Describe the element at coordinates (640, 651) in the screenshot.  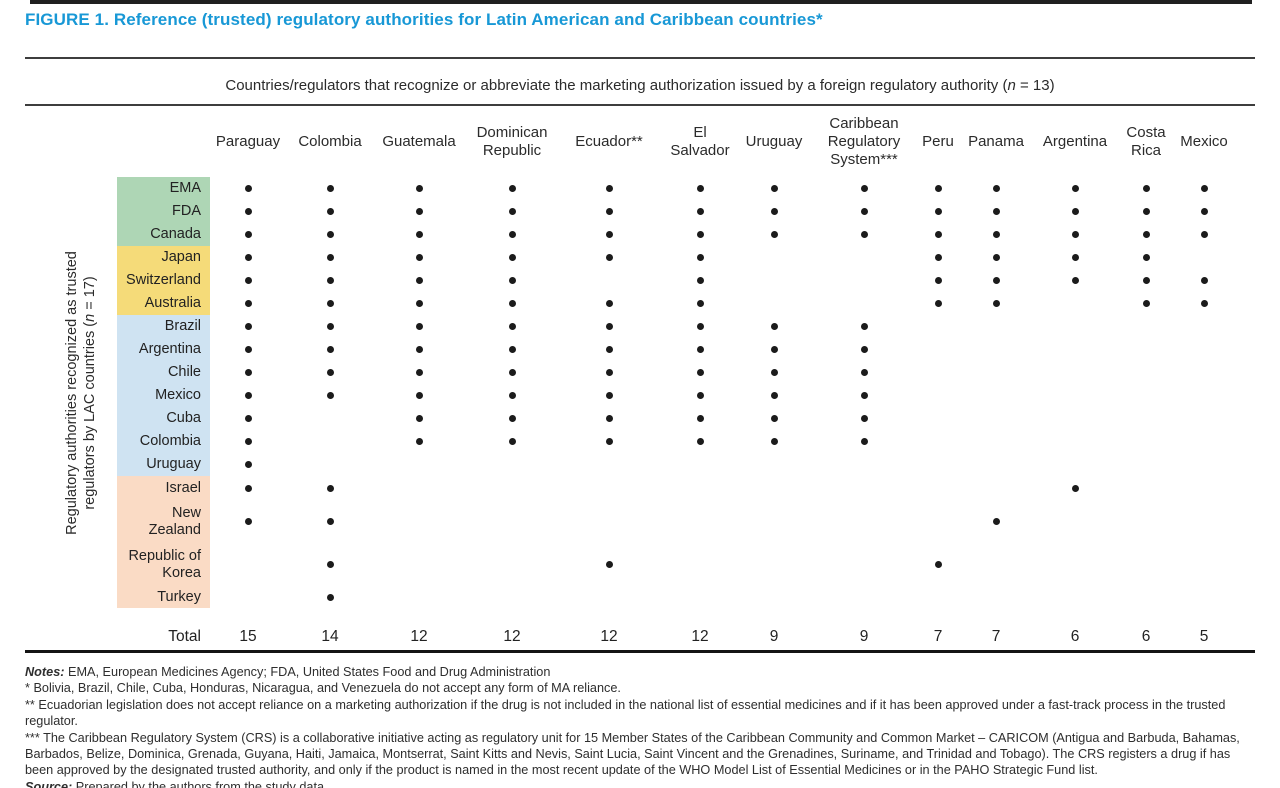
I see `horizontal-rule-bottom` at that location.